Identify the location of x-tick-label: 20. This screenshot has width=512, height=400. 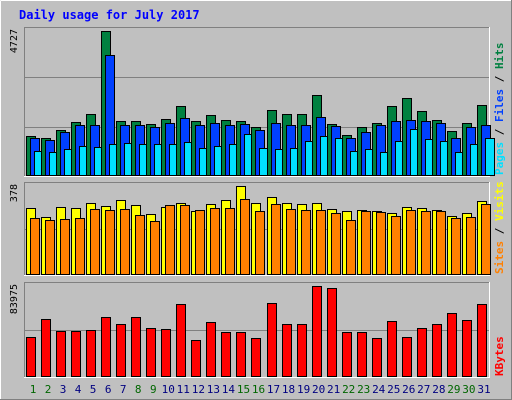
(318, 389).